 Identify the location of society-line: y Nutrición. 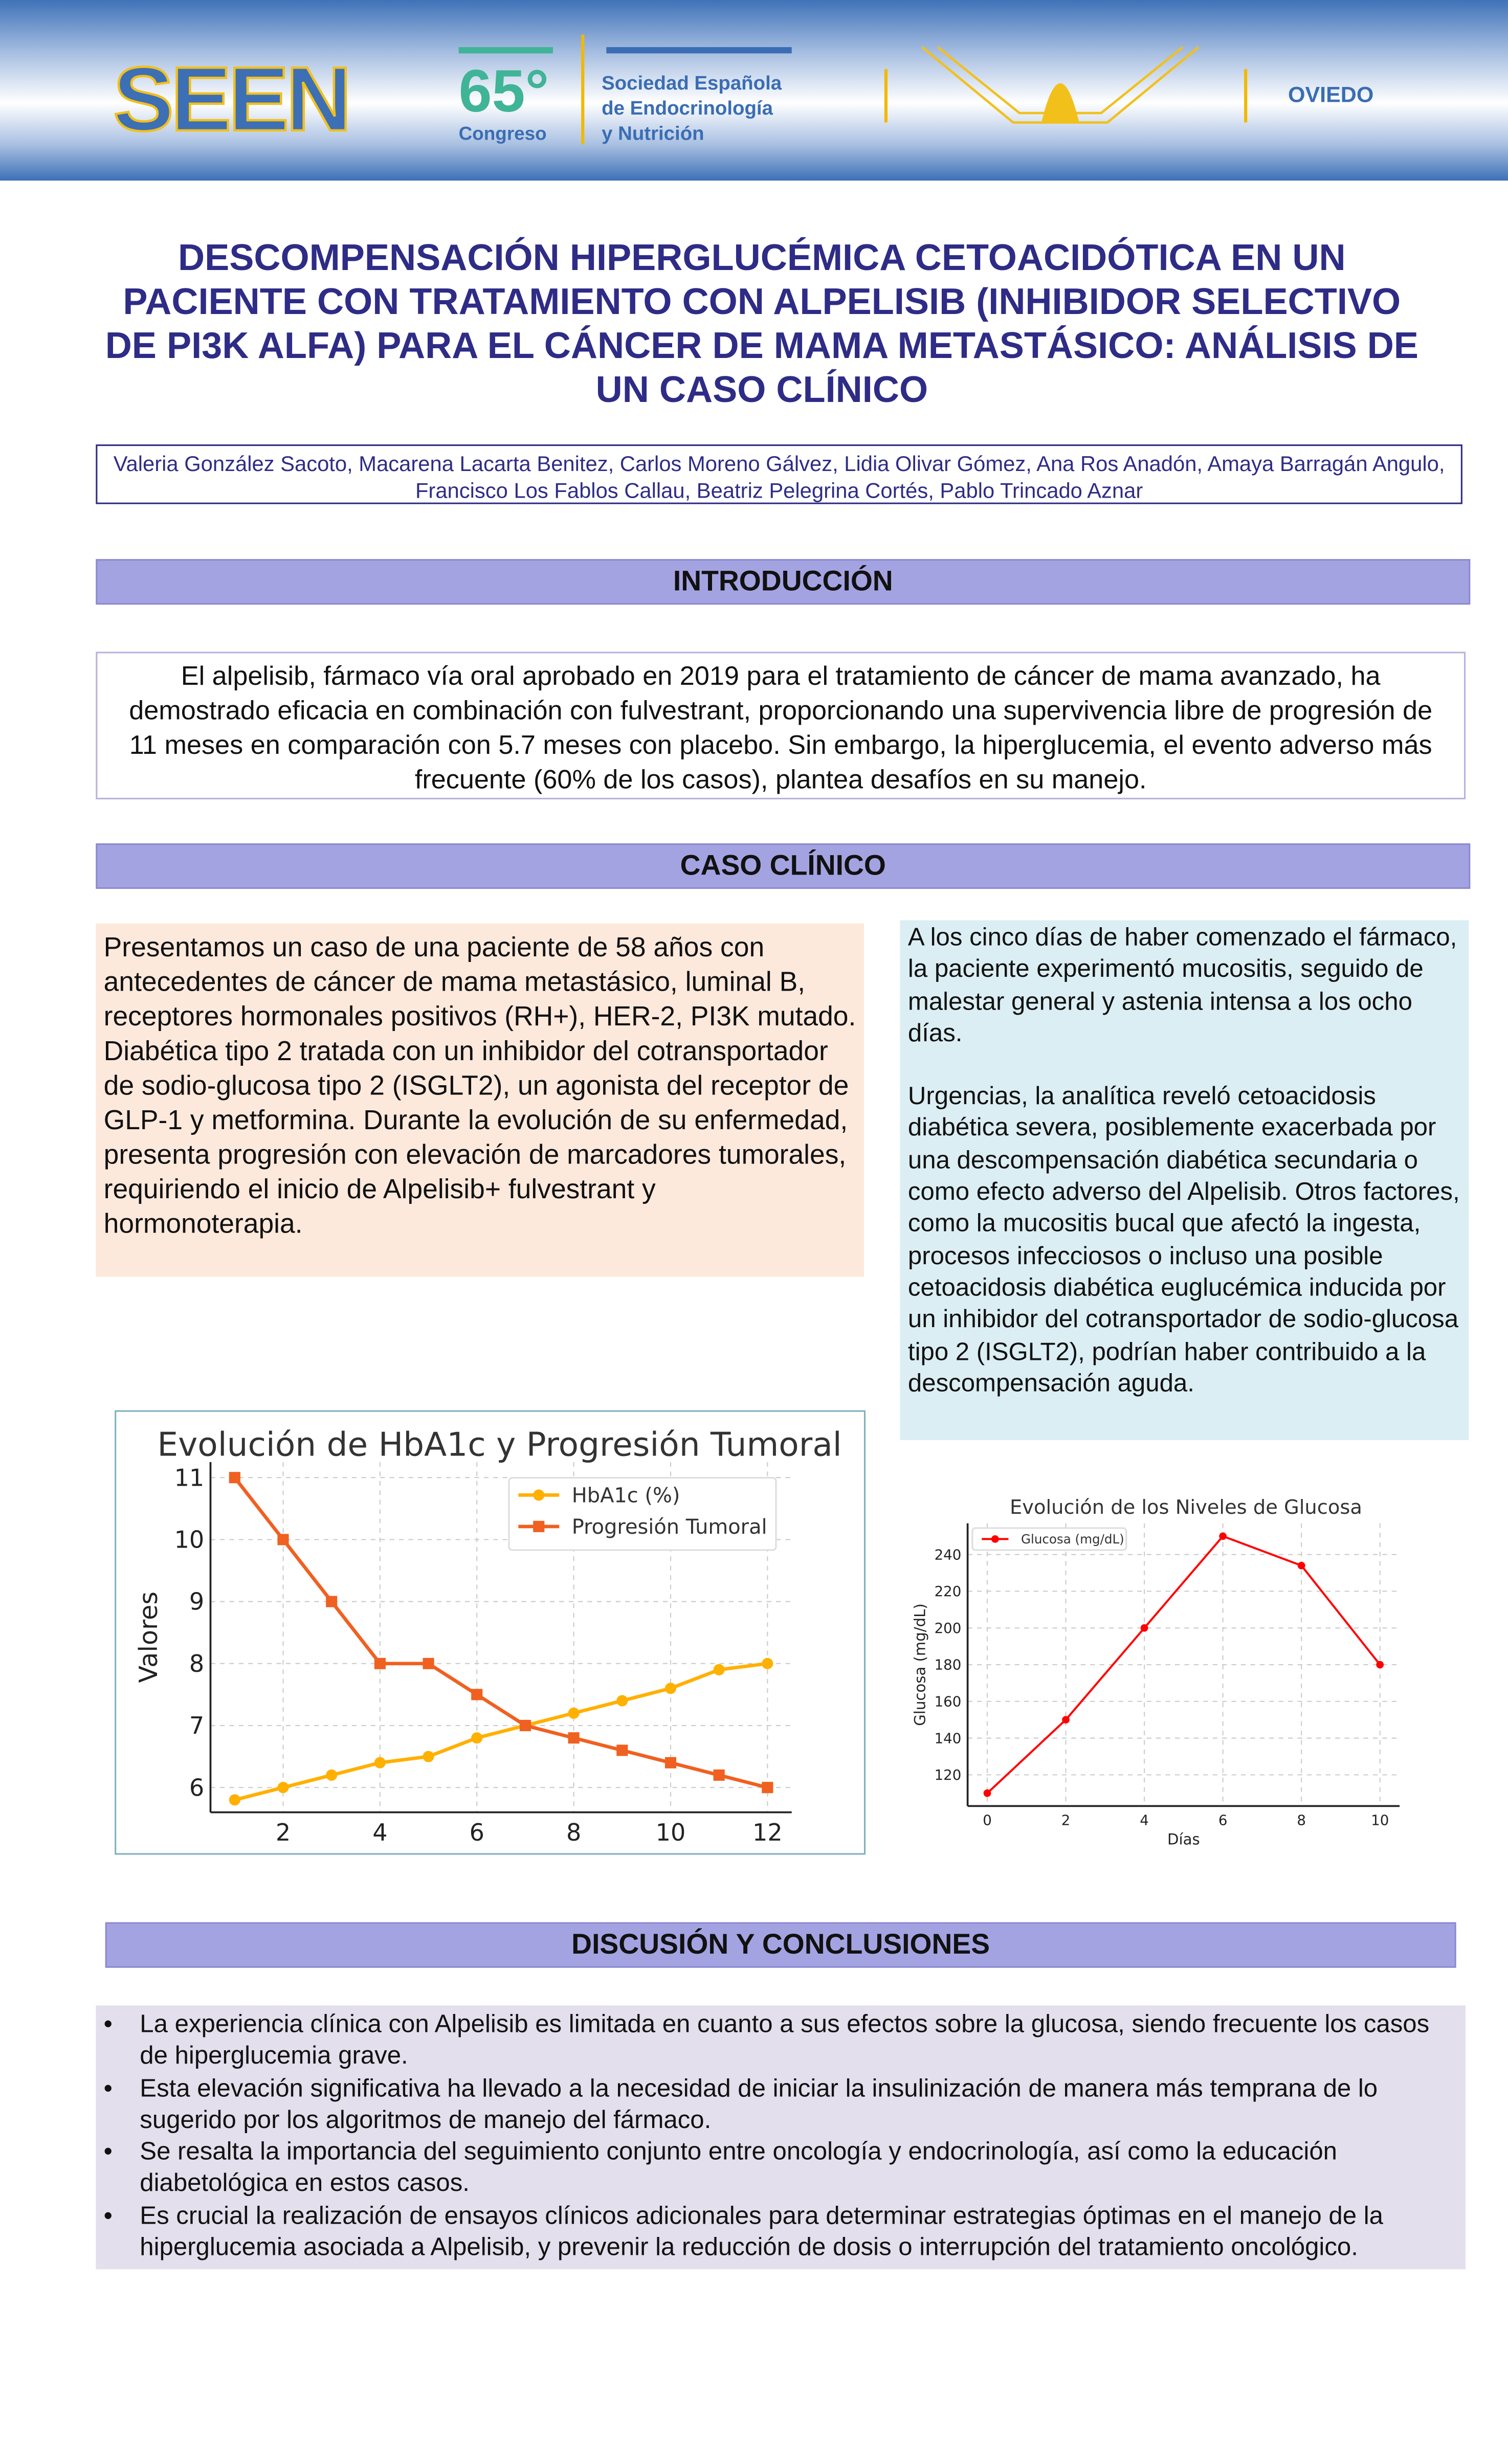
(653, 133).